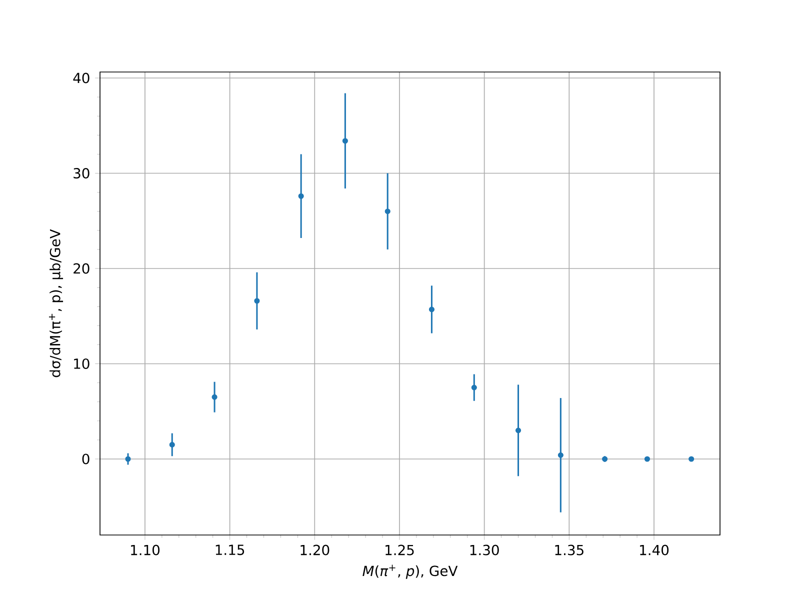 The image size is (800, 600). Describe the element at coordinates (56, 303) in the screenshot. I see `y-axis-title: dσ/dM(π$^{+}$, p), μb/GeV` at that location.